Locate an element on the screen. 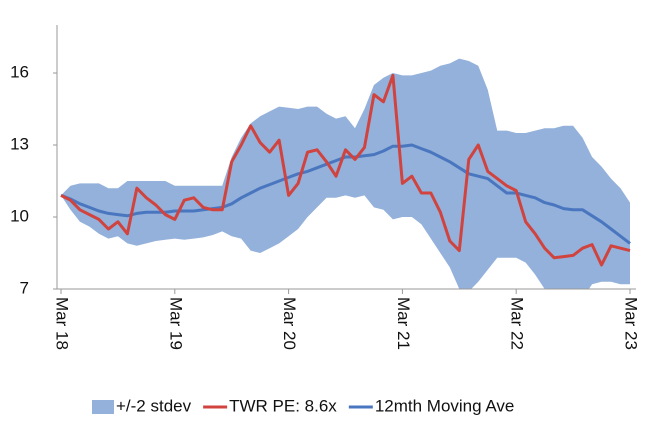 The image size is (652, 424). legend-swatch is located at coordinates (103, 407).